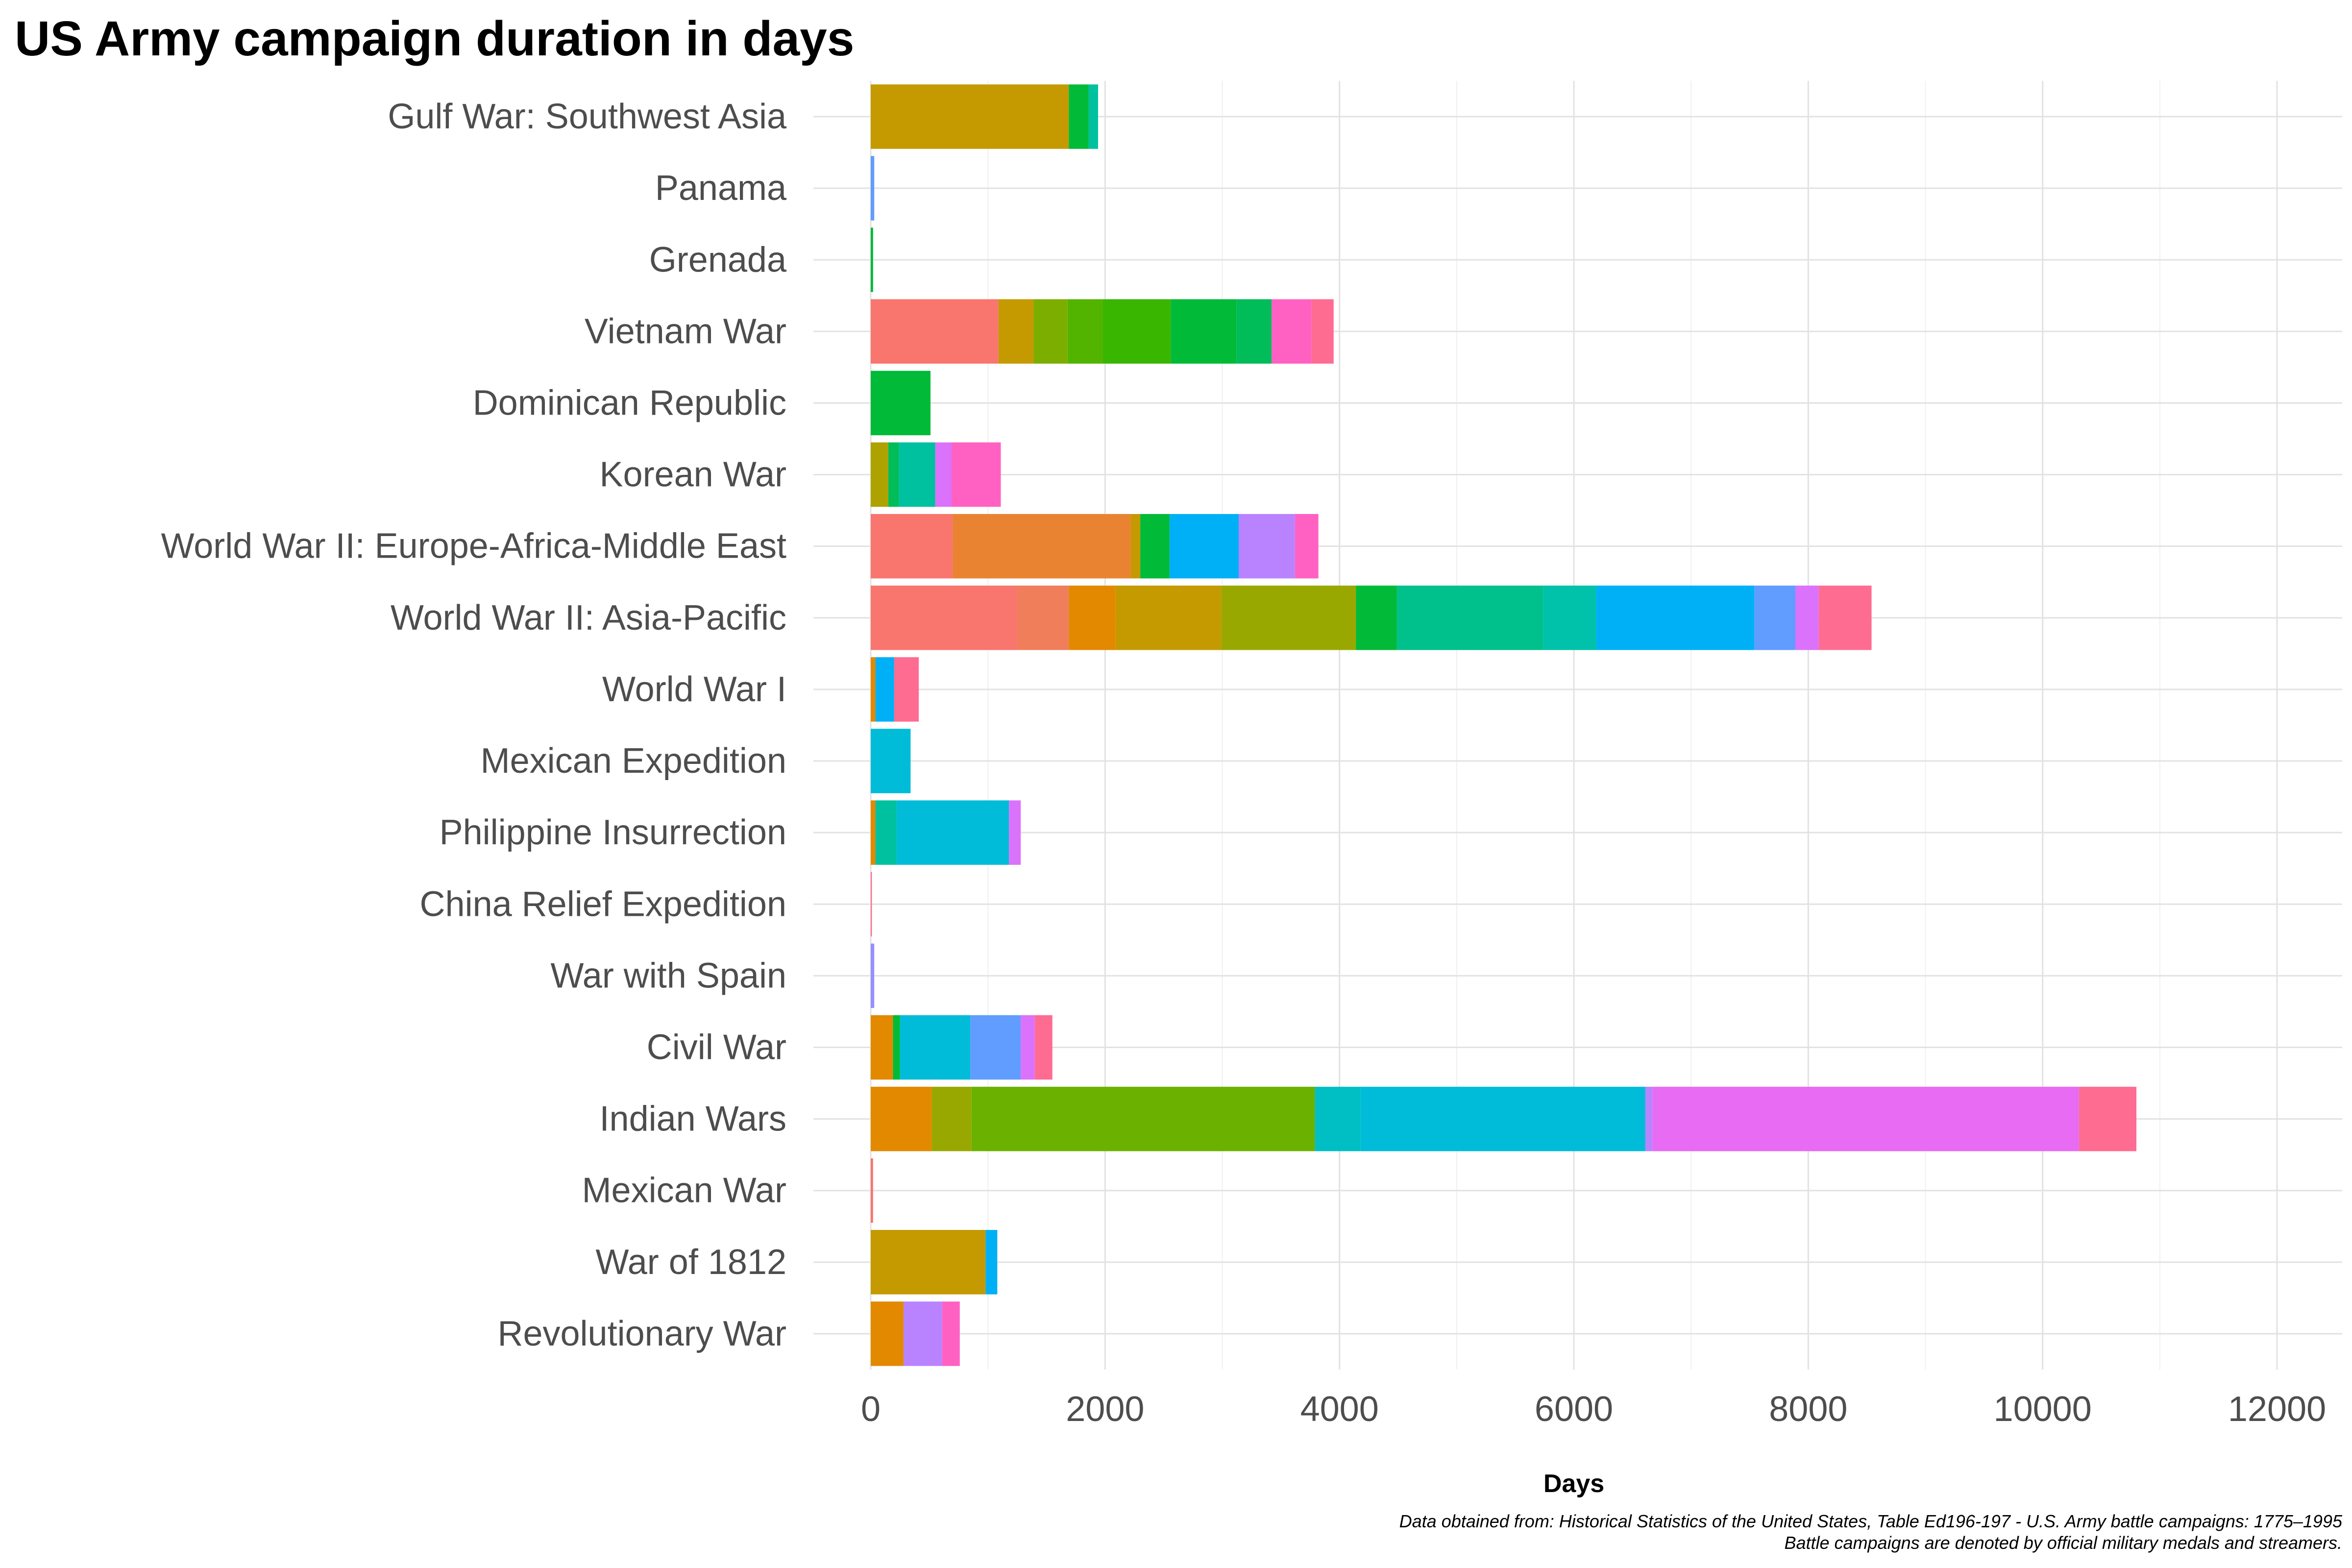  Describe the element at coordinates (690, 1262) in the screenshot. I see `category-label: War of 1812` at that location.